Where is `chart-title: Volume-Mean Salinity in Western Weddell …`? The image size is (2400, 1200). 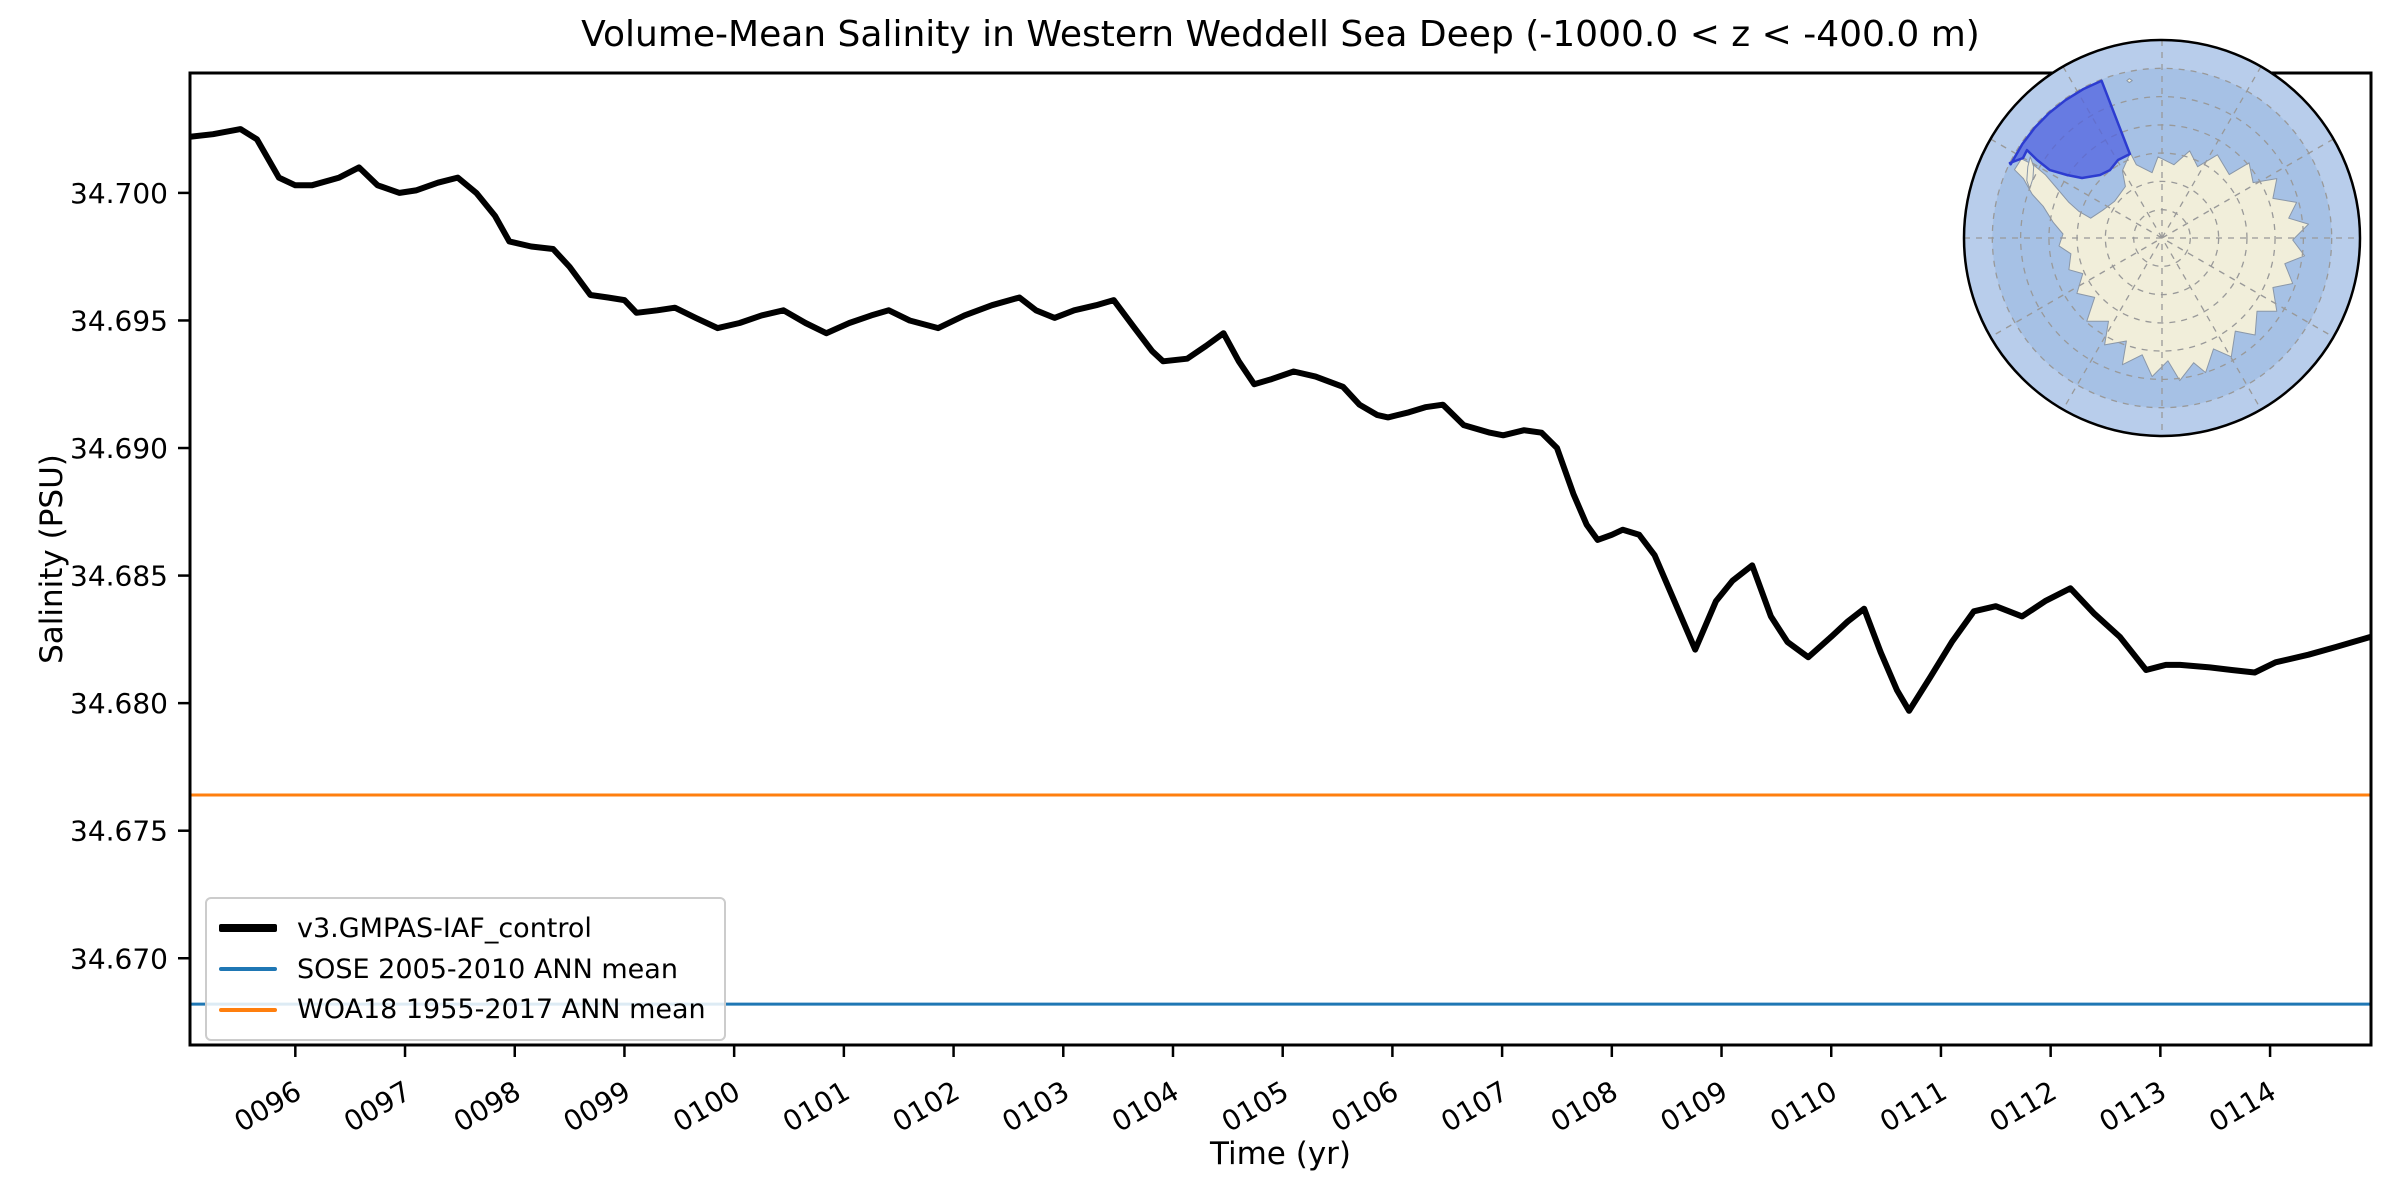 chart-title: Volume-Mean Salinity in Western Weddell … is located at coordinates (1280, 34).